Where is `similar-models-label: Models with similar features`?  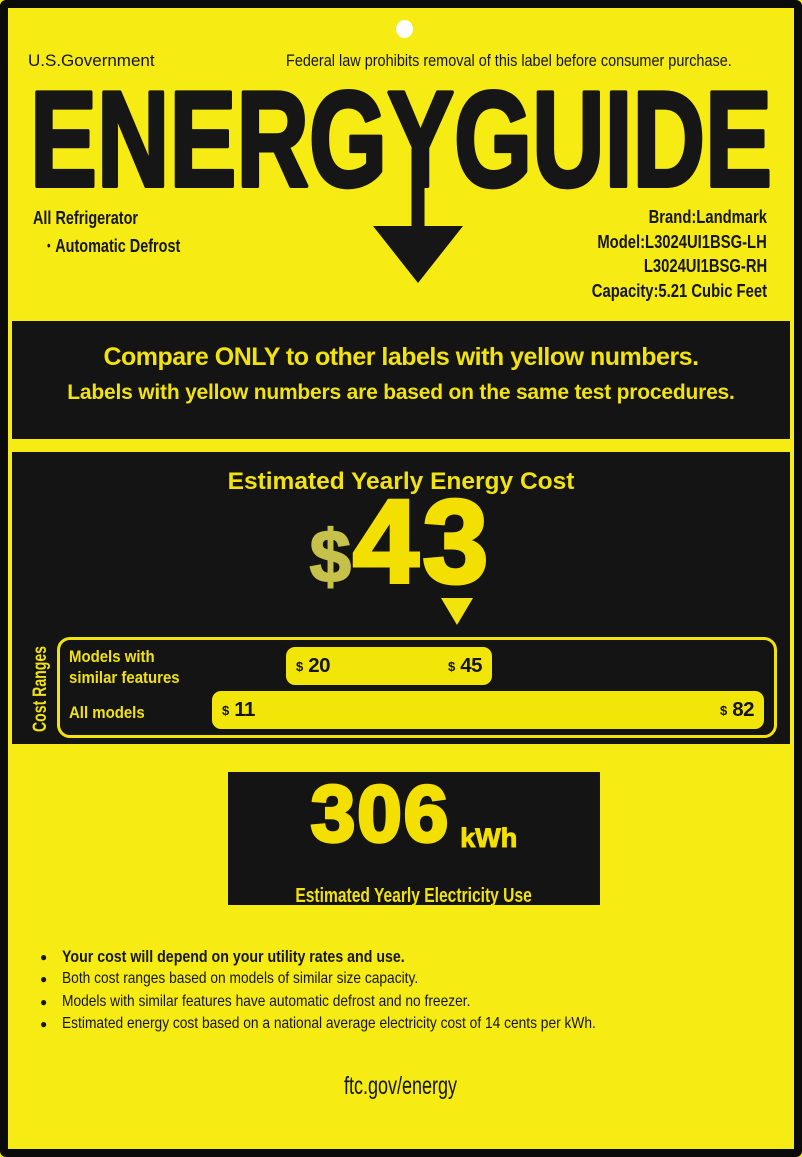 similar-models-label: Models with similar features is located at coordinates (124, 667).